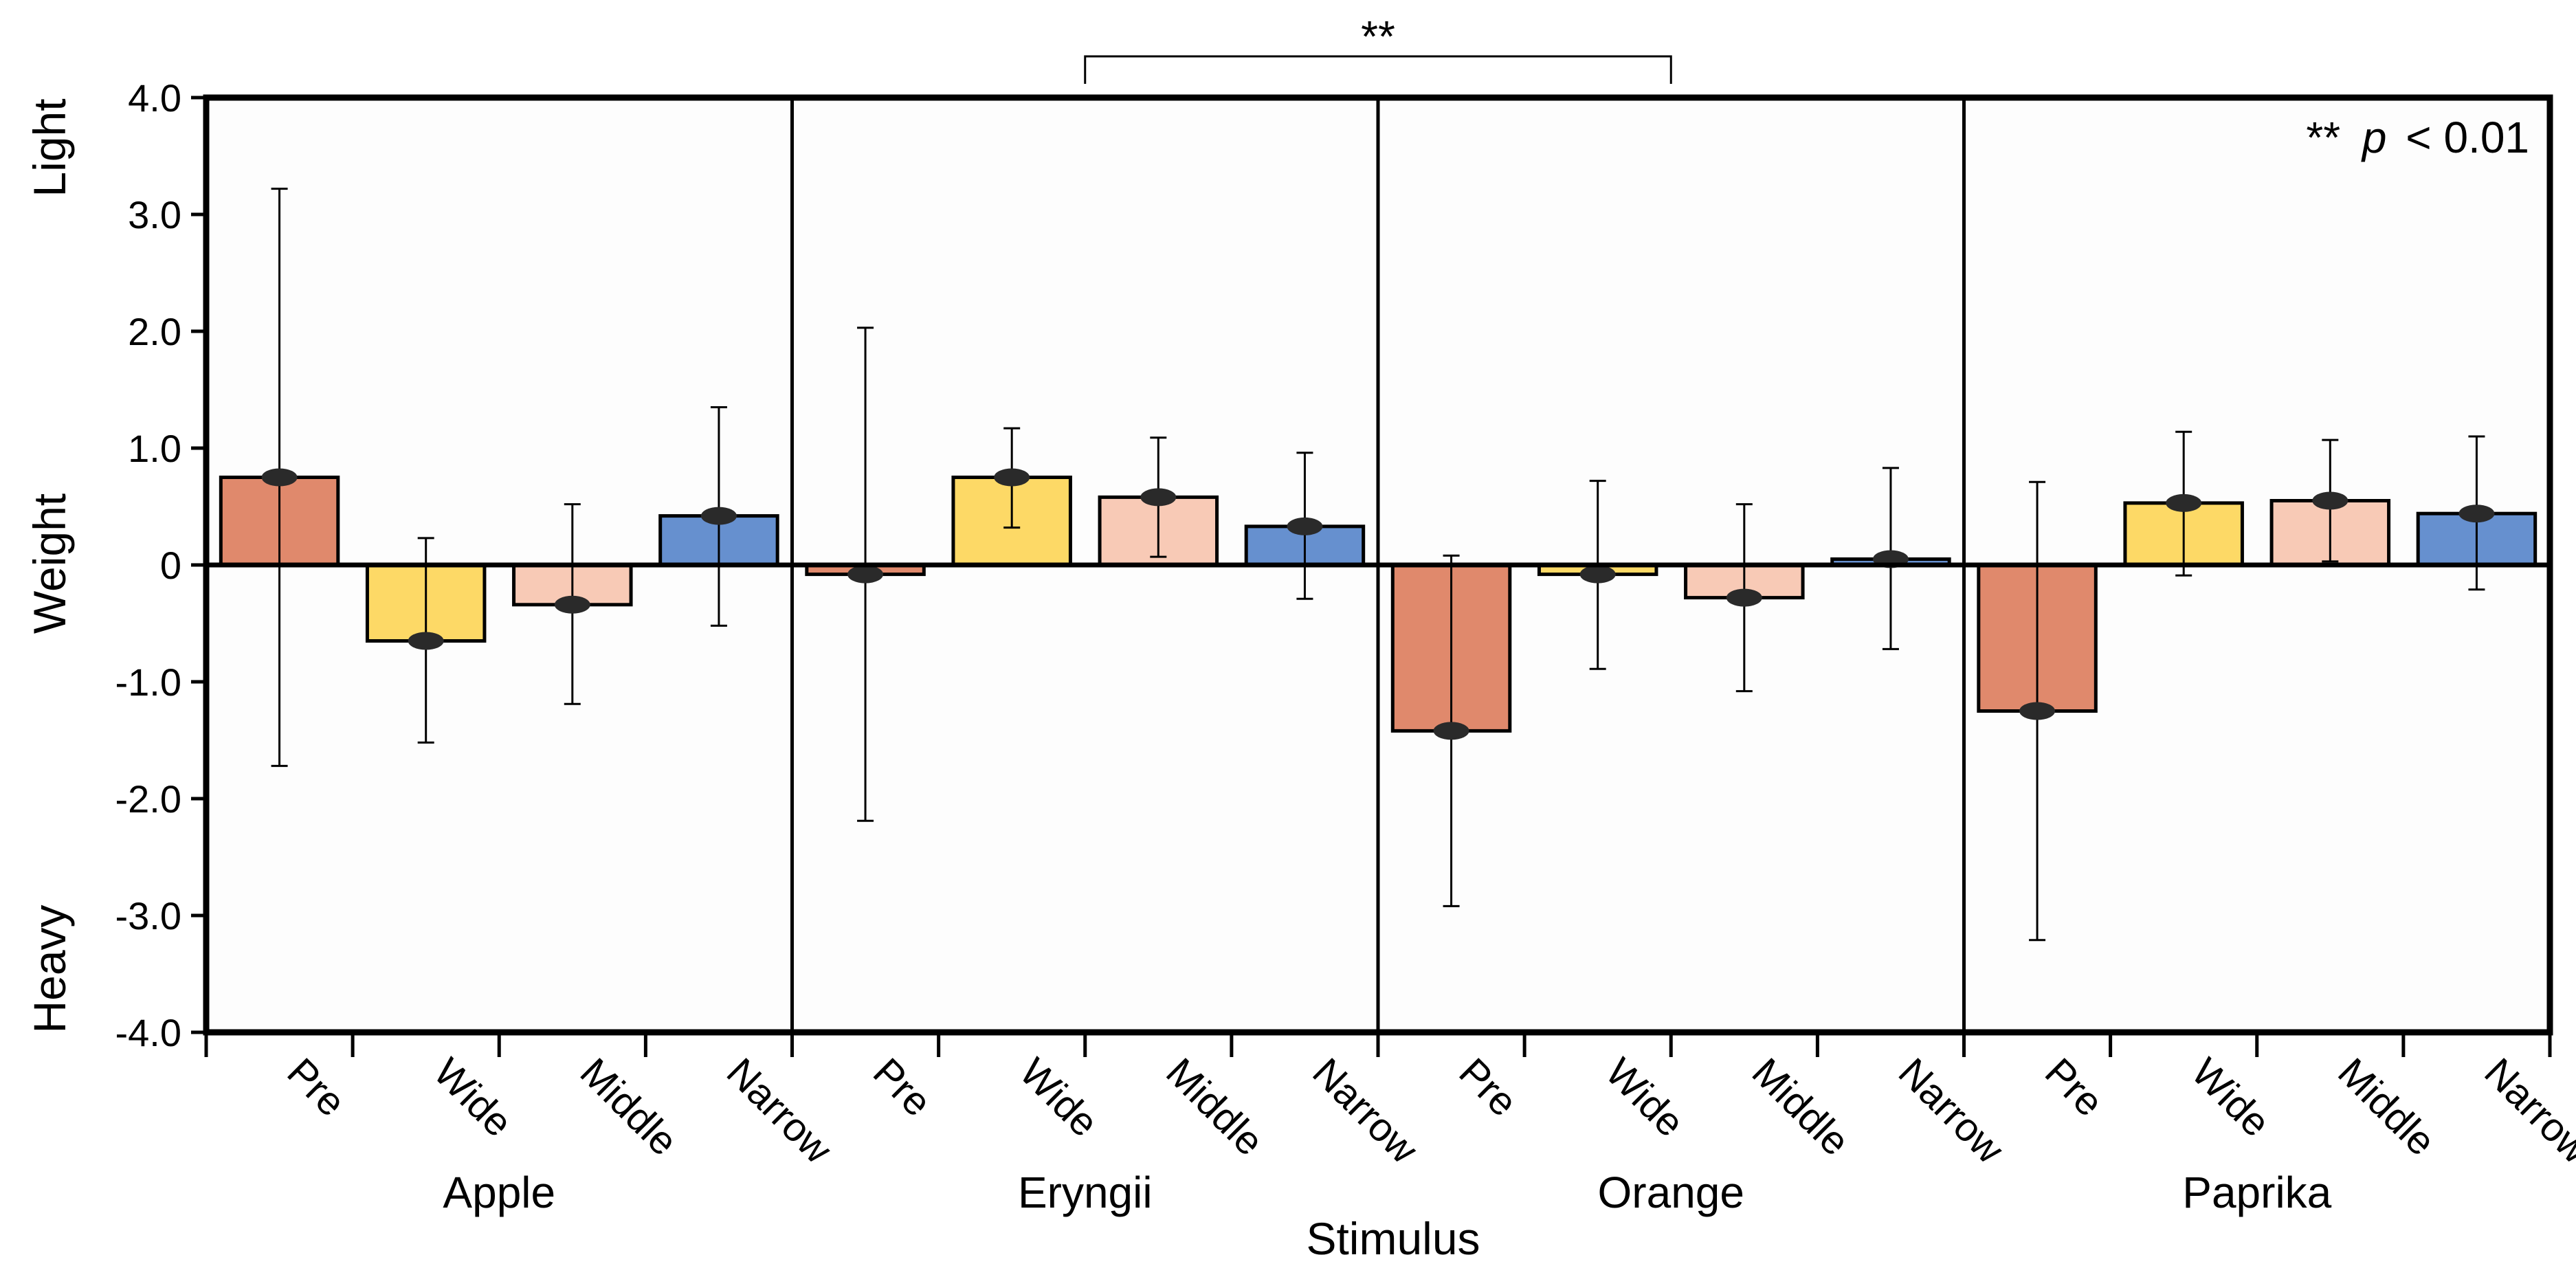 Image resolution: width=2576 pixels, height=1288 pixels. Describe the element at coordinates (49, 147) in the screenshot. I see `y-axis-light-label: Light` at that location.